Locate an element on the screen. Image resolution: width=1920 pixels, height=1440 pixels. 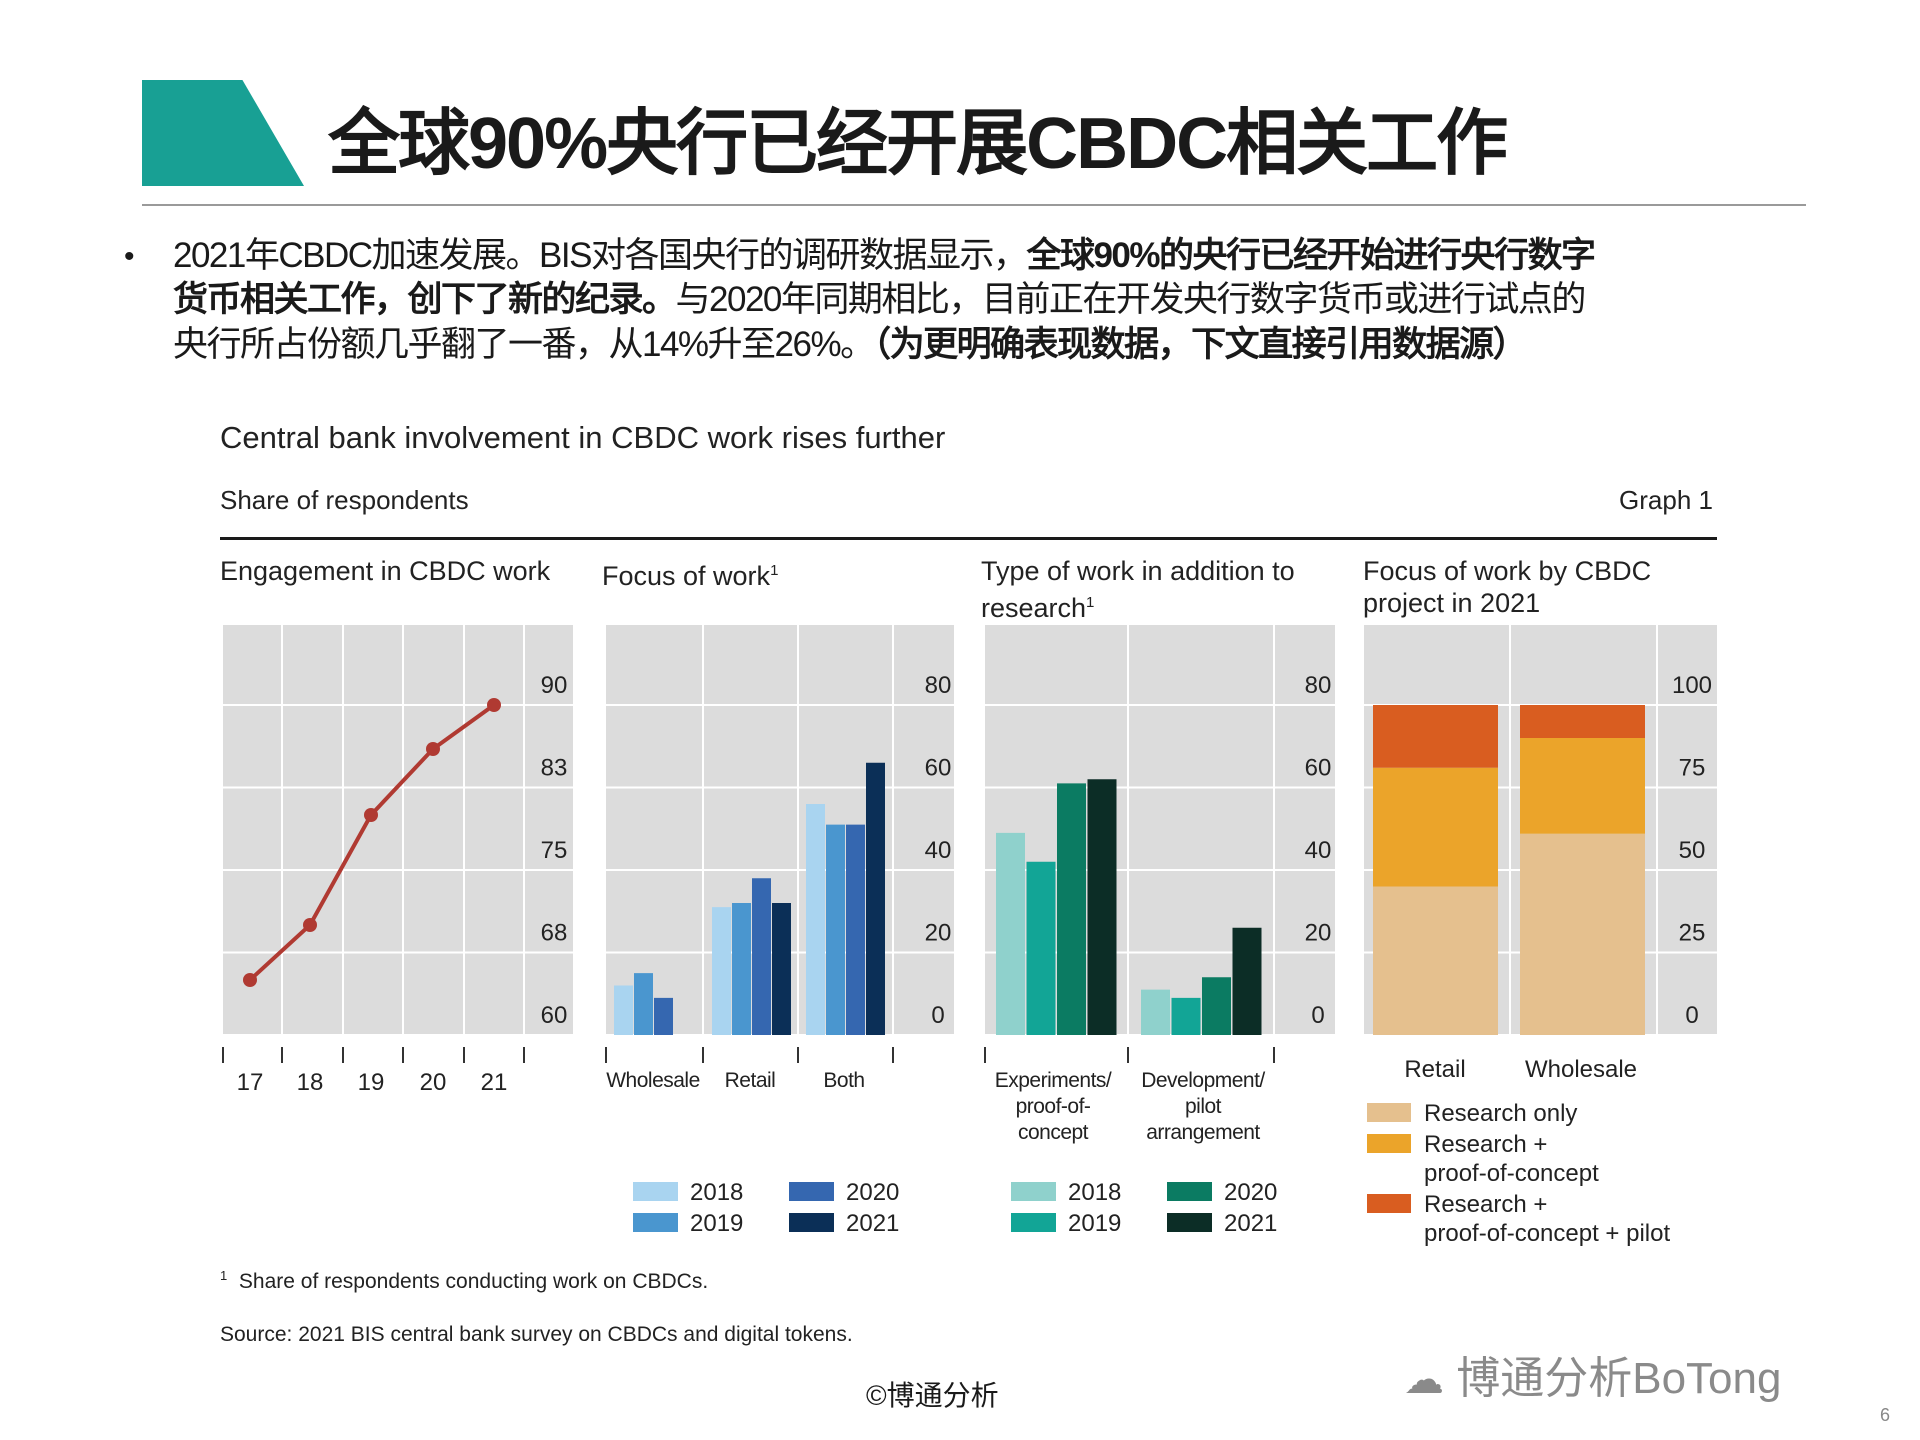
x-tick-label: Development/ is located at coordinates (1203, 1080).